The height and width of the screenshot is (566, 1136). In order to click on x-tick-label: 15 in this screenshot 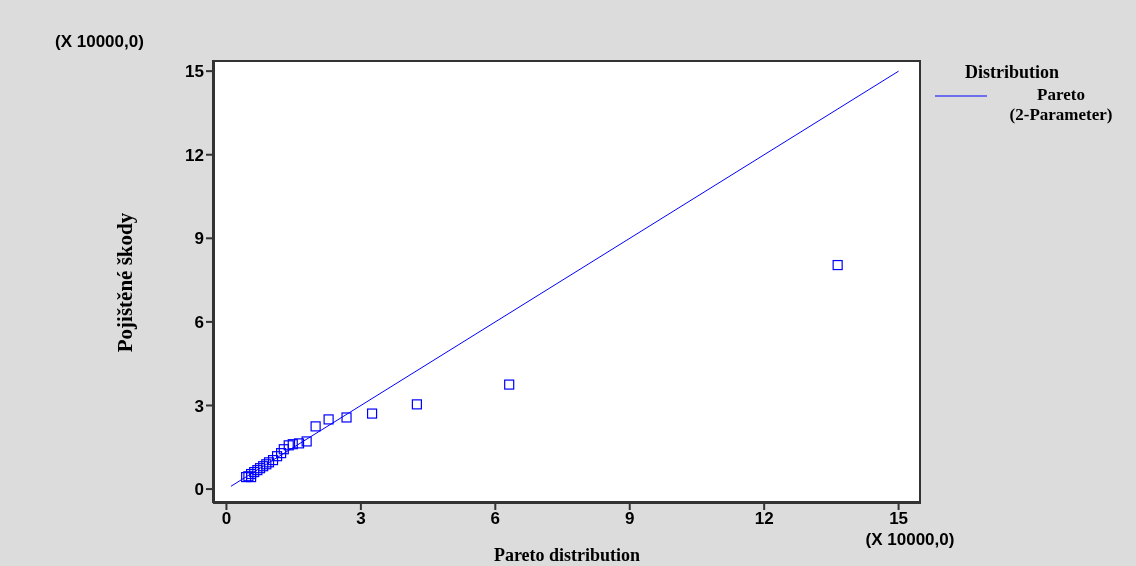, I will do `click(899, 519)`.